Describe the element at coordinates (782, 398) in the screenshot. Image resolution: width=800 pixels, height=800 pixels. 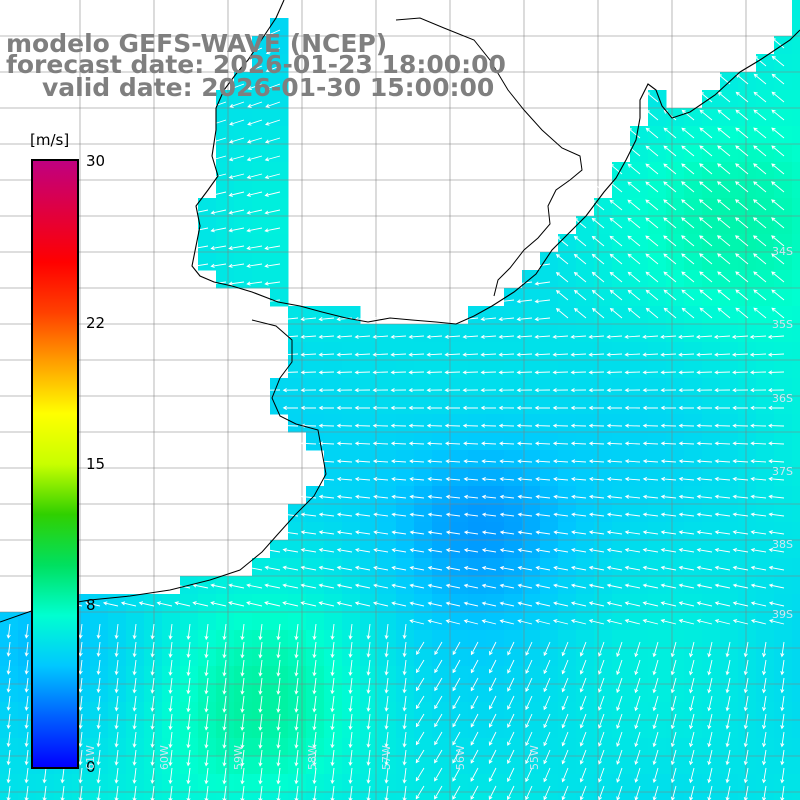
I see `latitude-label: 36S` at that location.